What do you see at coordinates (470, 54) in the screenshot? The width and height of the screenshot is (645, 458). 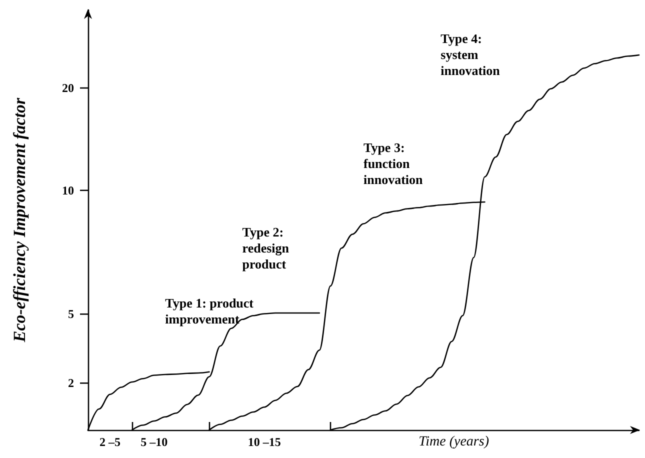 I see `annotation: Type 4: system innovation` at bounding box center [470, 54].